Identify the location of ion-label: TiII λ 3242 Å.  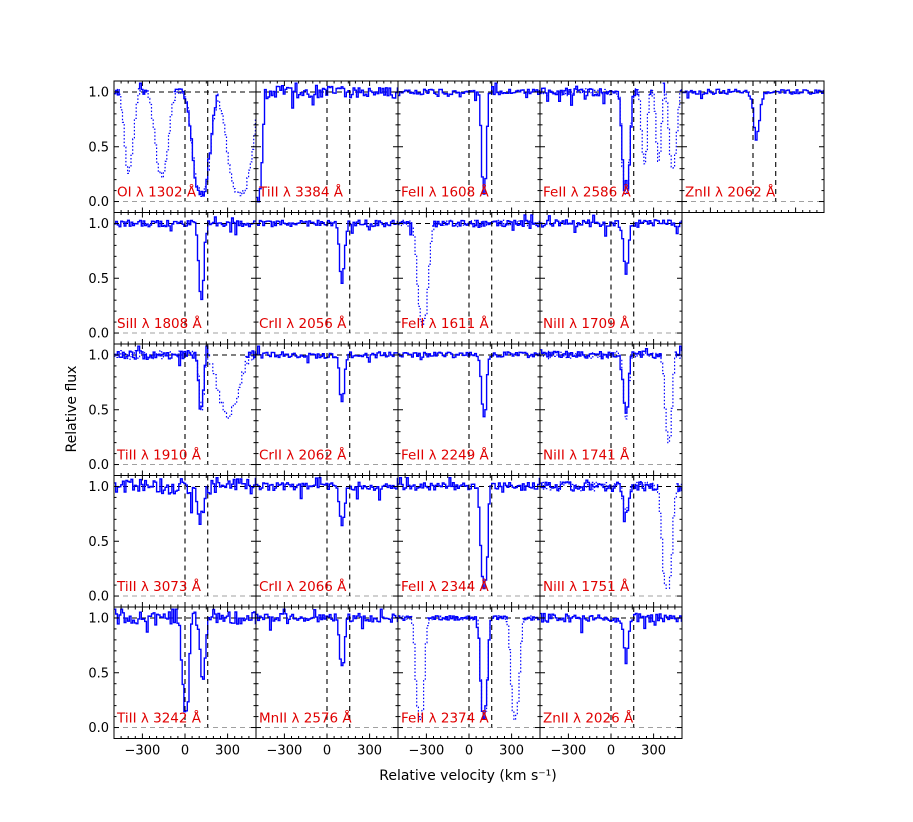
(159, 718).